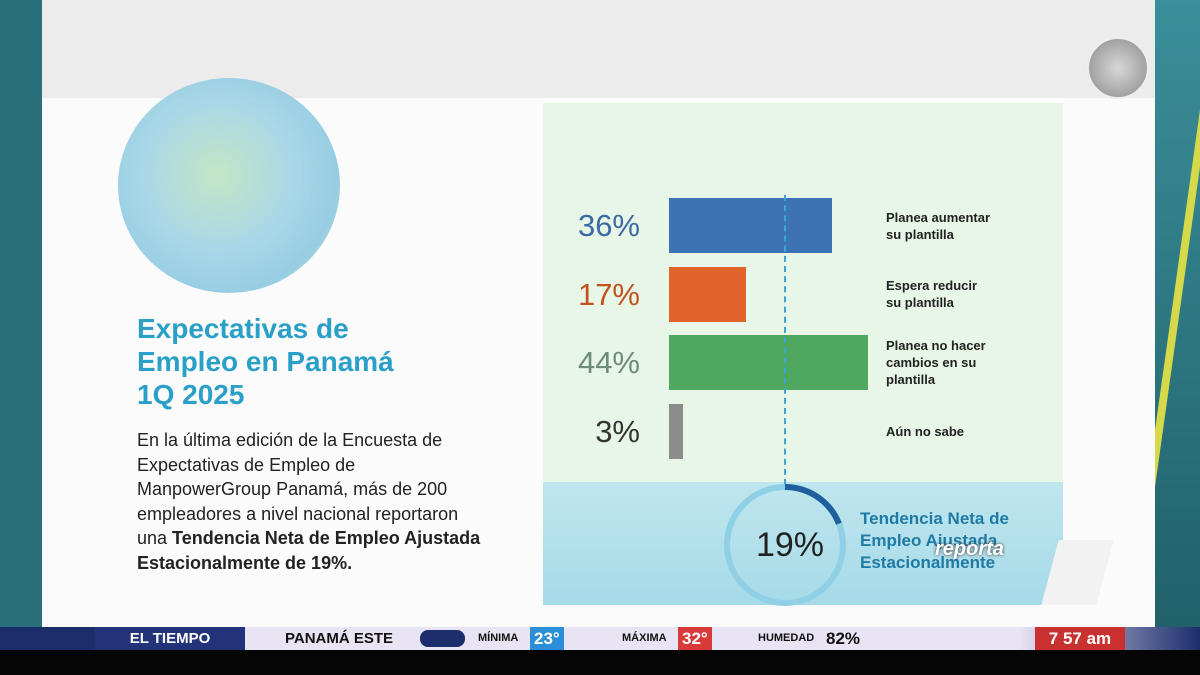  What do you see at coordinates (928, 562) in the screenshot?
I see `text-line: Estacionalmente` at bounding box center [928, 562].